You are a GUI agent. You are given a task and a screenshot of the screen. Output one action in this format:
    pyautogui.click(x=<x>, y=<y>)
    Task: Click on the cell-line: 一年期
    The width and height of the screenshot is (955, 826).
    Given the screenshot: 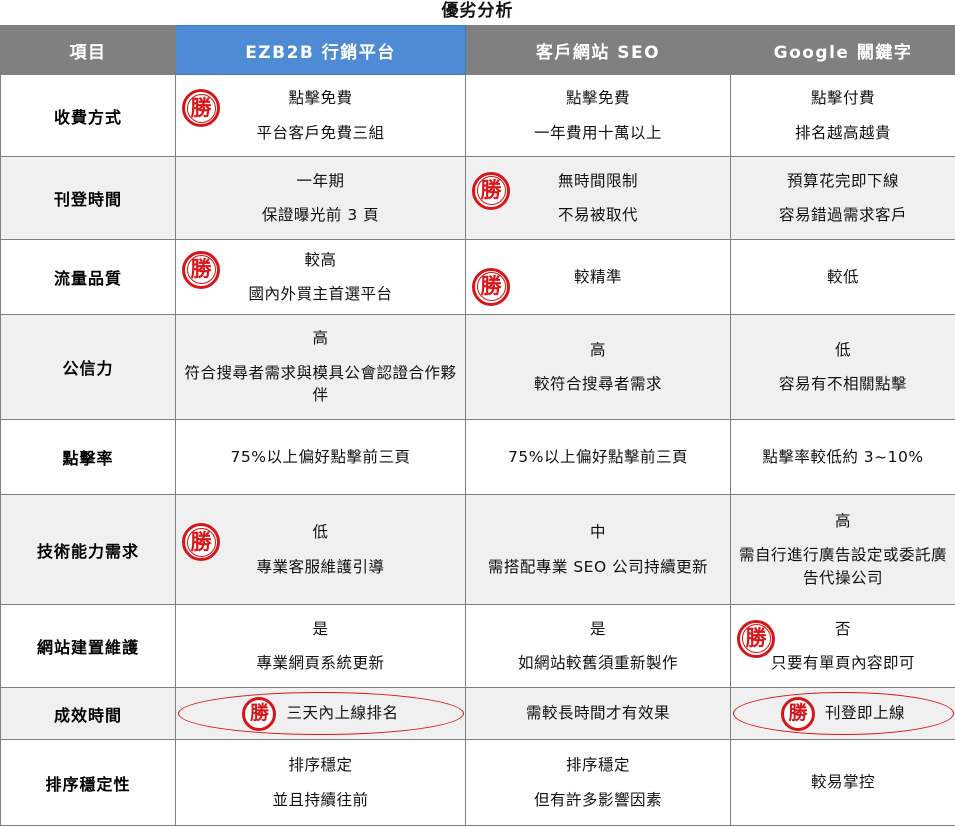 What is the action you would take?
    pyautogui.click(x=320, y=180)
    